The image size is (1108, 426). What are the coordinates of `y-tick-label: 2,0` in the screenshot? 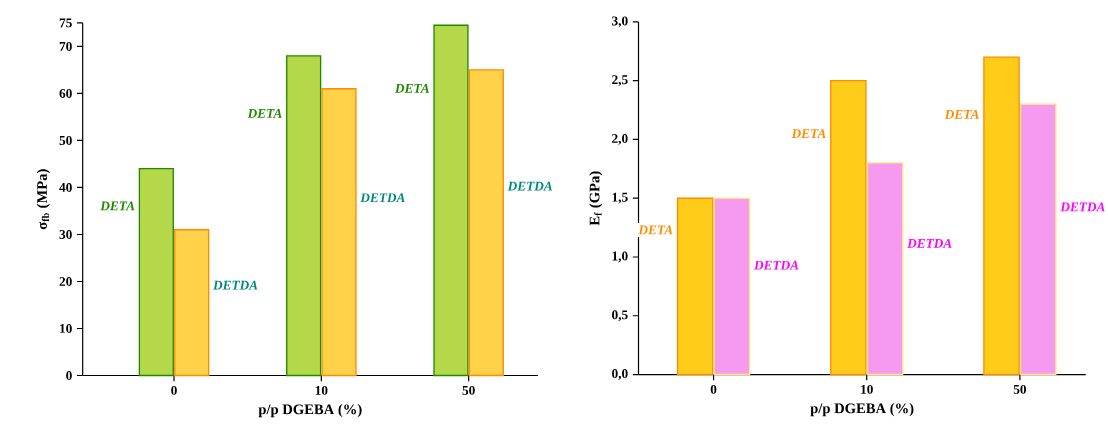 It's located at (620, 139).